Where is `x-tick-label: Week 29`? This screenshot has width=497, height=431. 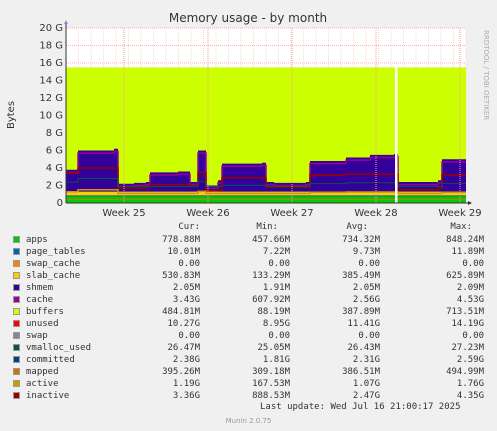
x-tick-label: Week 29 is located at coordinates (459, 213).